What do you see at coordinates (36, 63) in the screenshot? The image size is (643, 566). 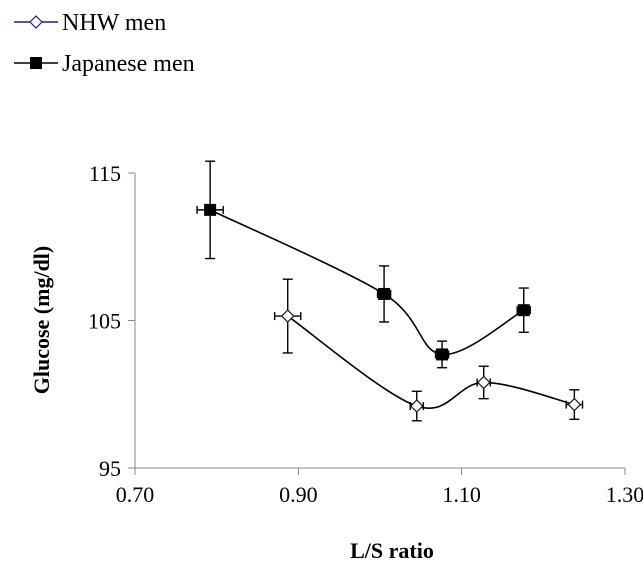 I see `legend-marker-japanese-men` at bounding box center [36, 63].